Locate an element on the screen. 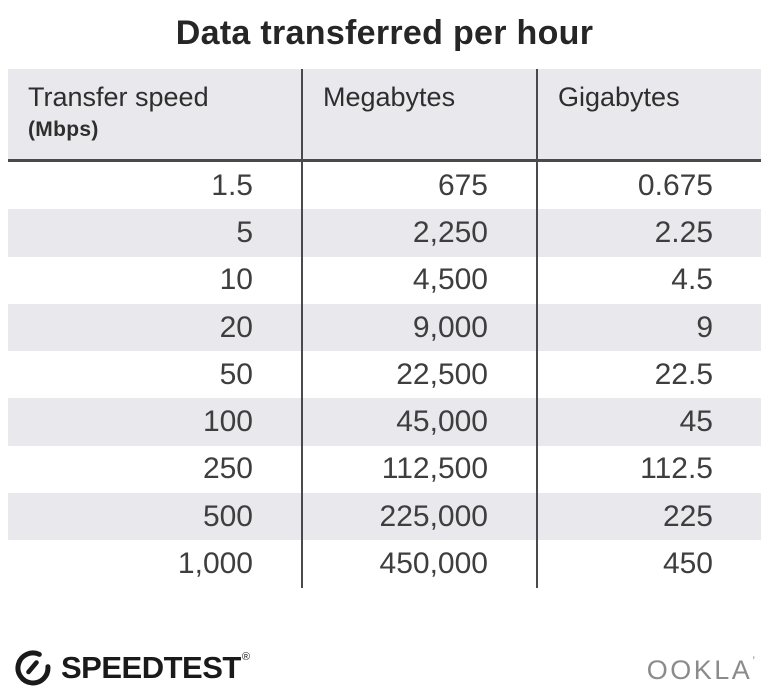 This screenshot has height=698, width=769. header-mbps-unit: (Mbps) is located at coordinates (63, 129).